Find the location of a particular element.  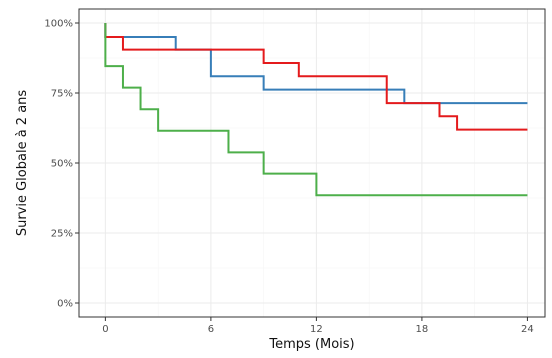

x-tick-label: 6 is located at coordinates (211, 329).